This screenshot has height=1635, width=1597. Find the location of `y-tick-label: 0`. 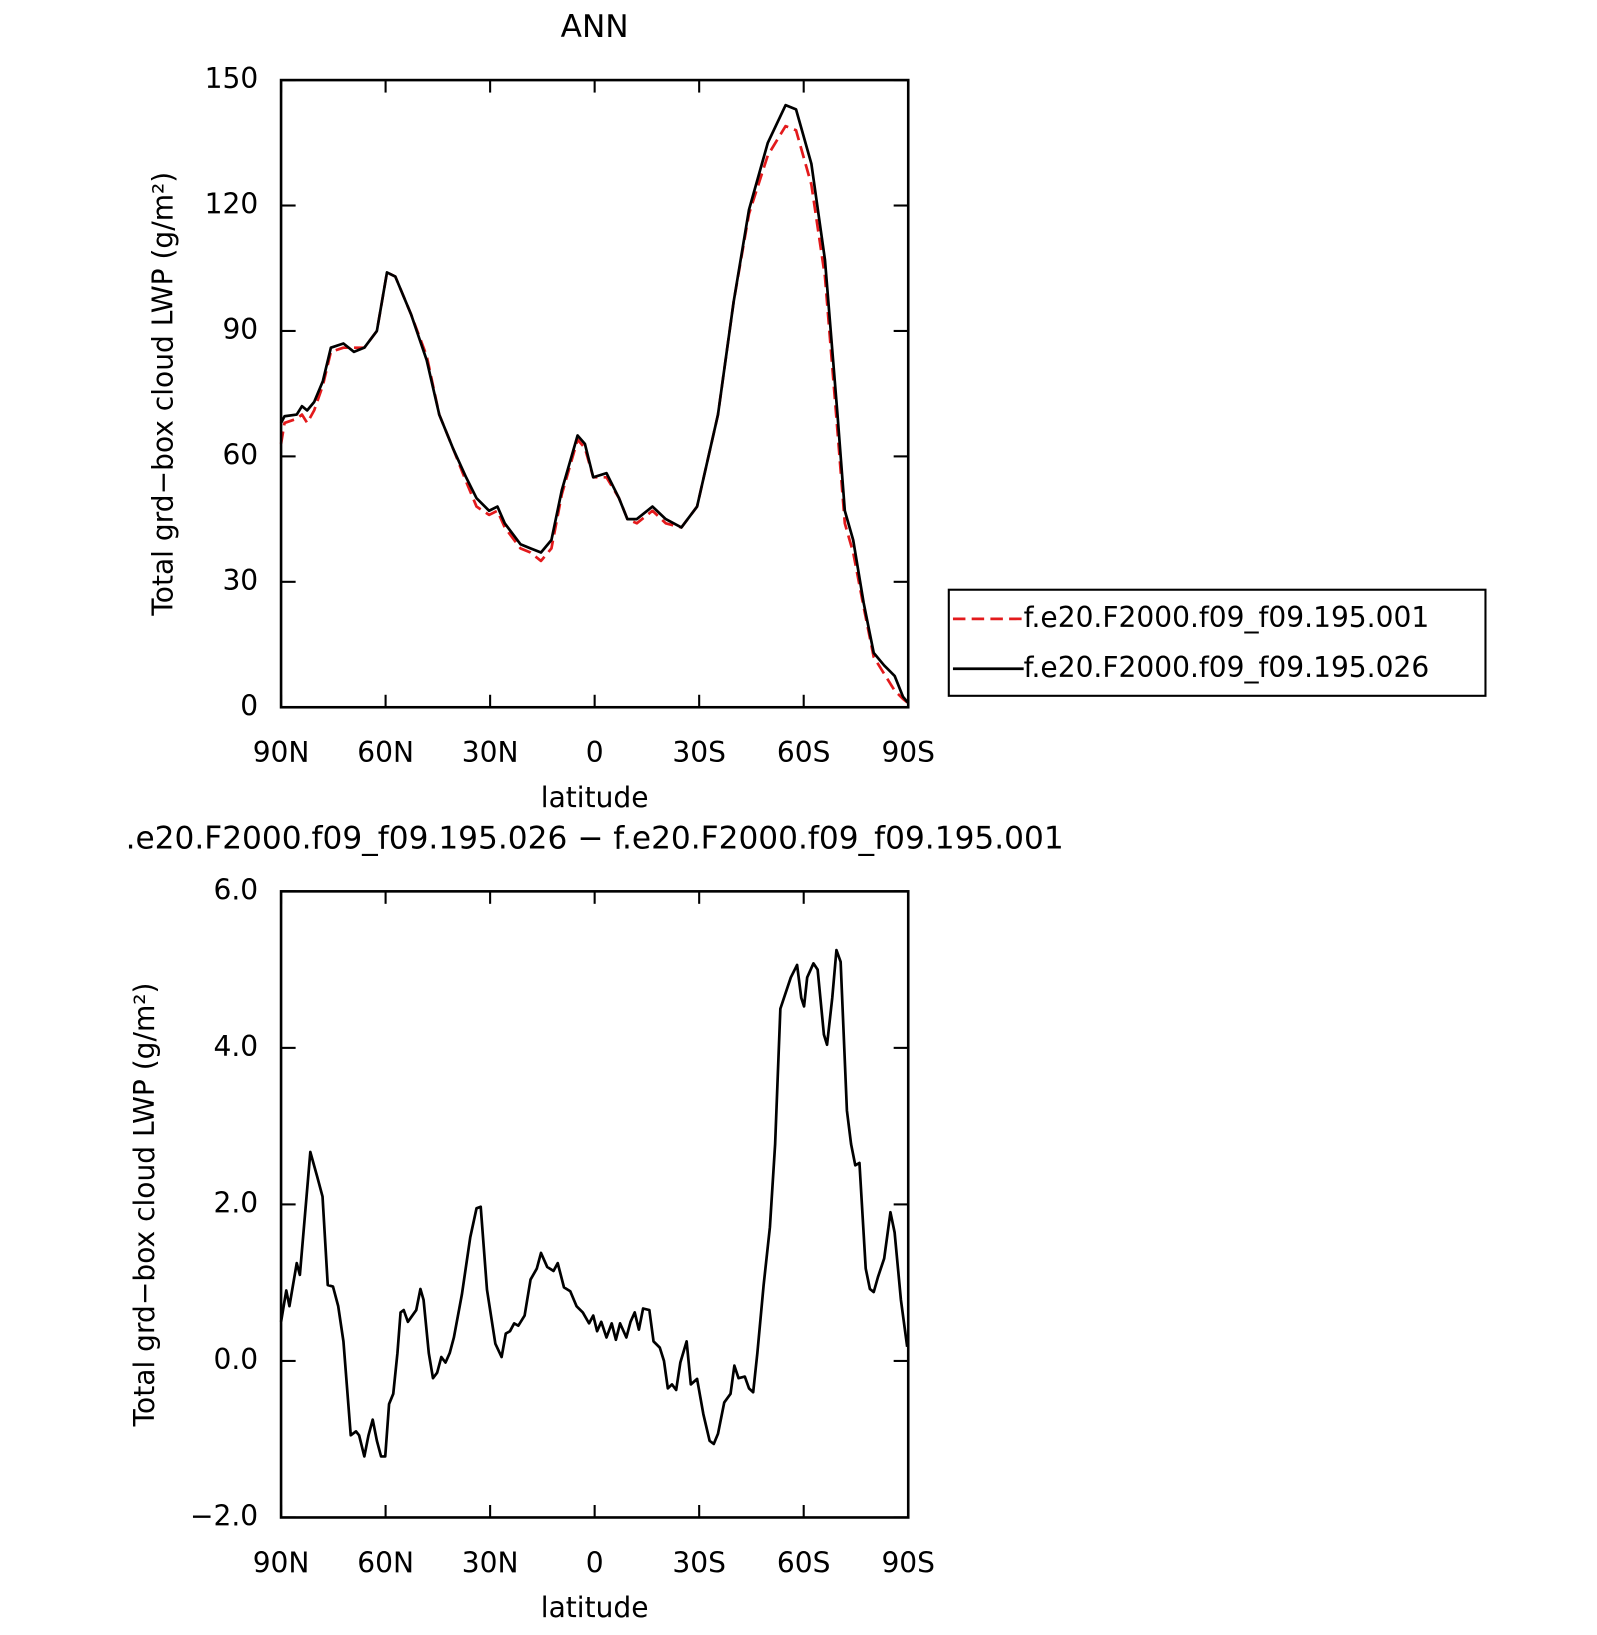

y-tick-label: 0 is located at coordinates (249, 705).